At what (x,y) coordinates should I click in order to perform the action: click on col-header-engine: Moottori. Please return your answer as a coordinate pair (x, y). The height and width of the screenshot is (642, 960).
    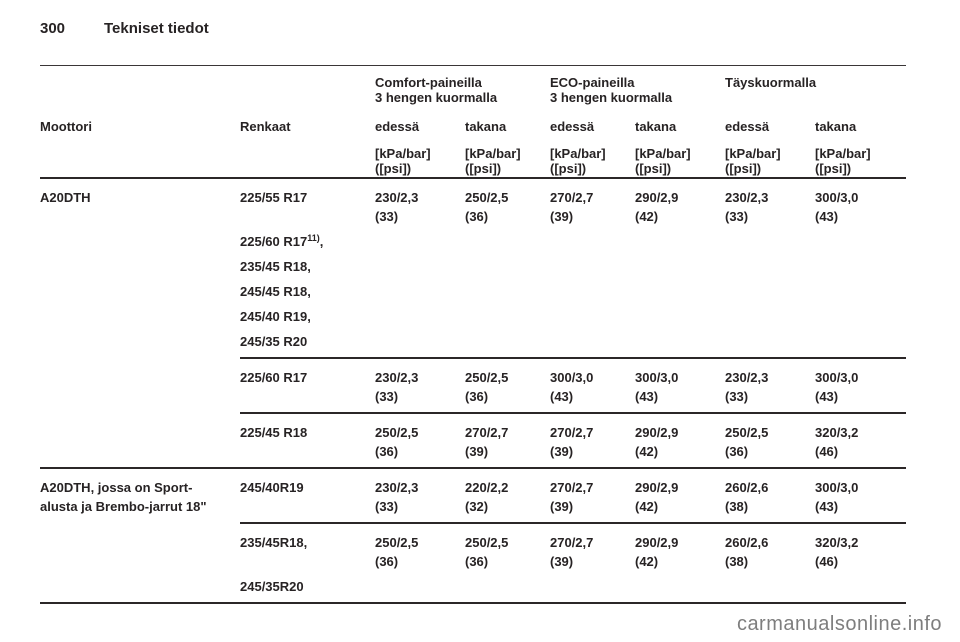
    Looking at the image, I should click on (66, 126).